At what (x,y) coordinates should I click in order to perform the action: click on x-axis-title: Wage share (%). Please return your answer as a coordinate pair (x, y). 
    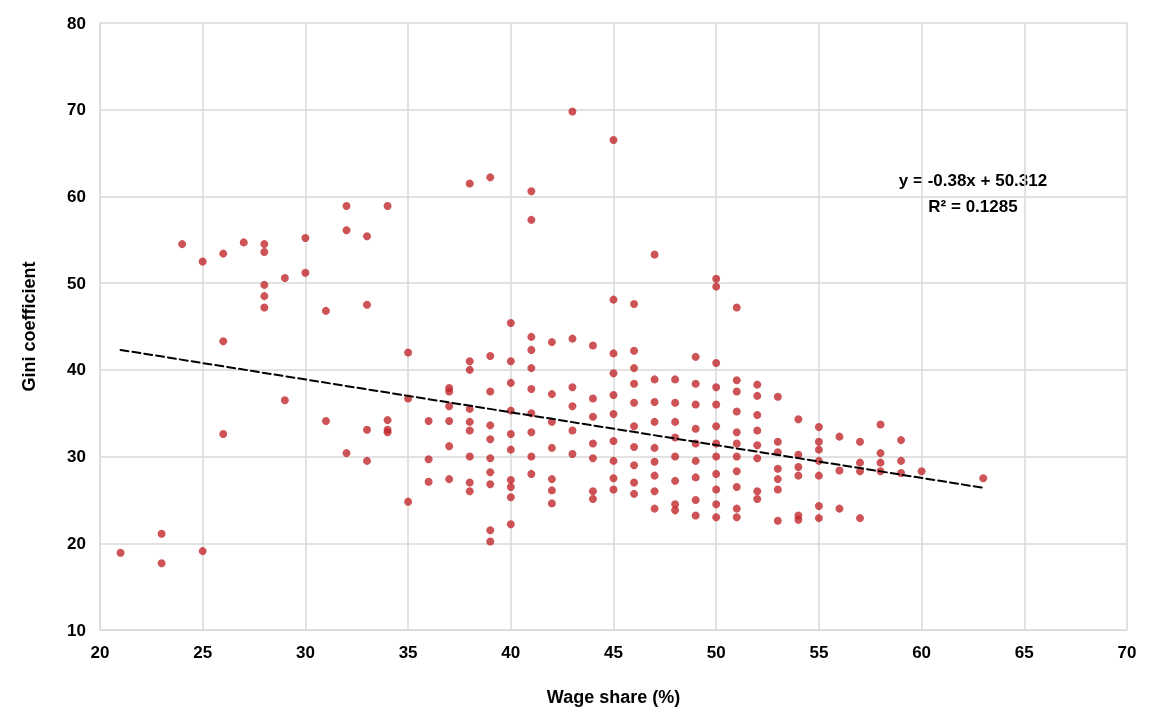
    Looking at the image, I should click on (613, 697).